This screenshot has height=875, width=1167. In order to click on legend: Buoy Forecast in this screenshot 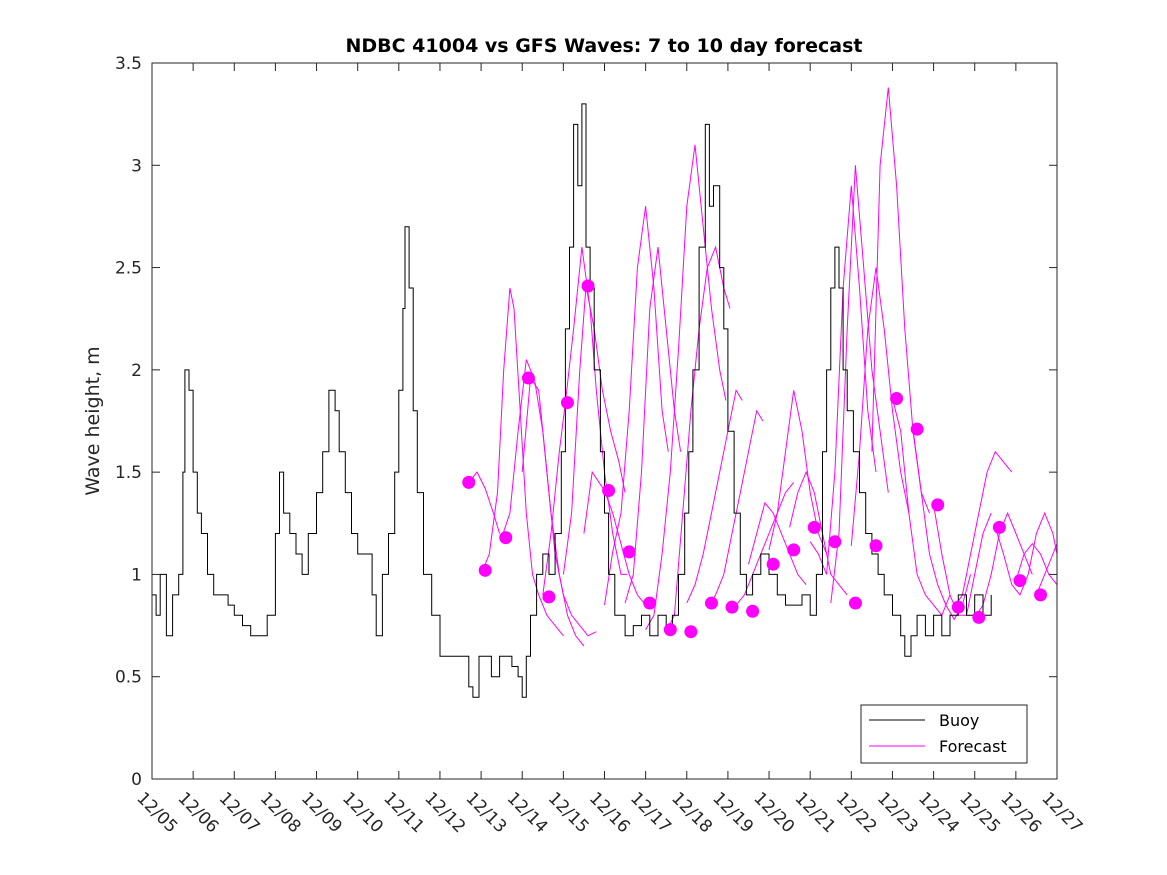, I will do `click(944, 734)`.